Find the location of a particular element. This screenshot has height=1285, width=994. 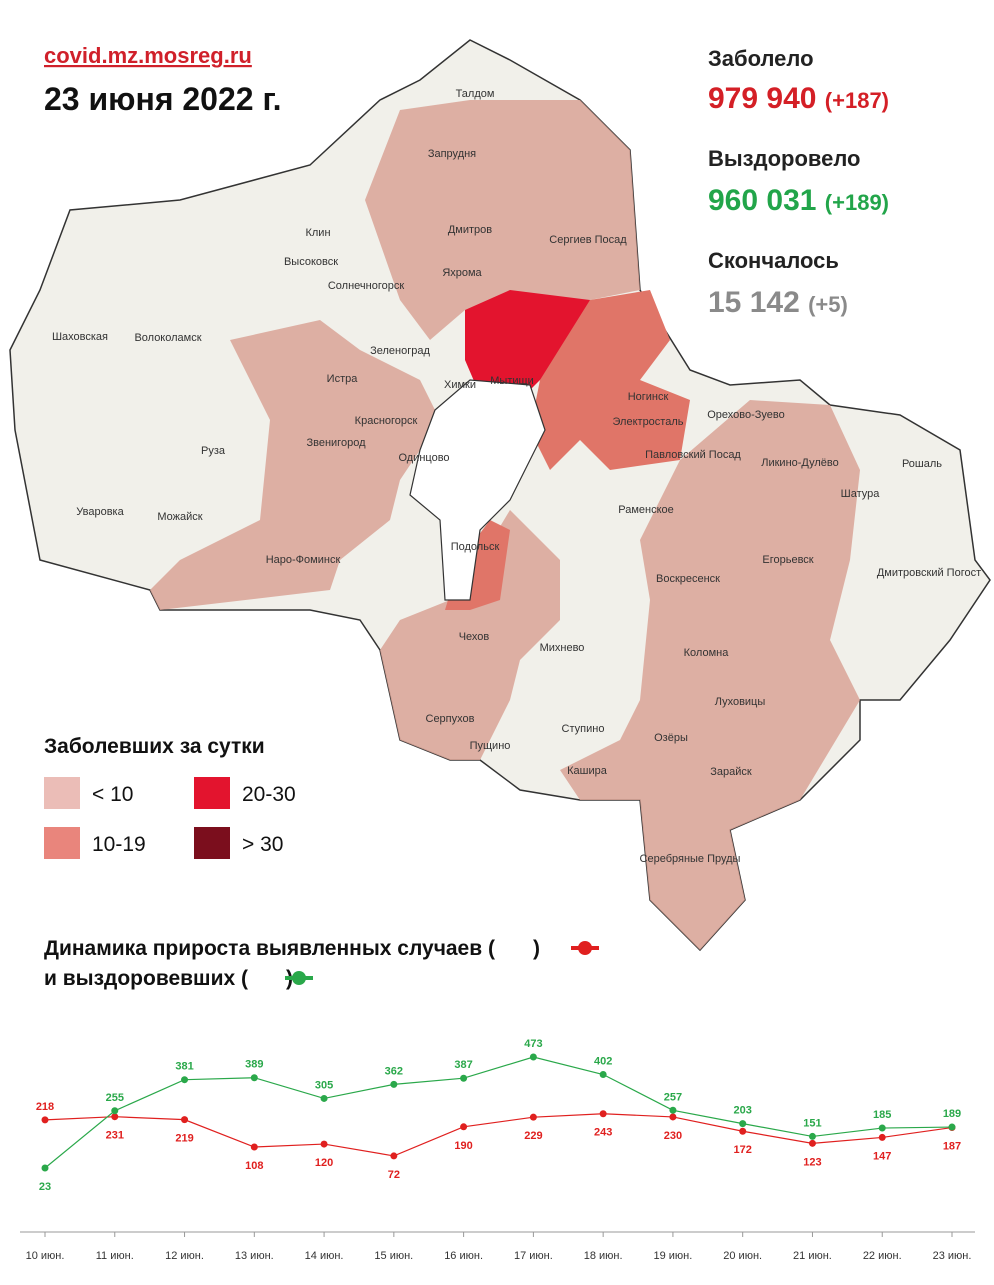

chart-title: и выздоровевших () is located at coordinates (168, 978).